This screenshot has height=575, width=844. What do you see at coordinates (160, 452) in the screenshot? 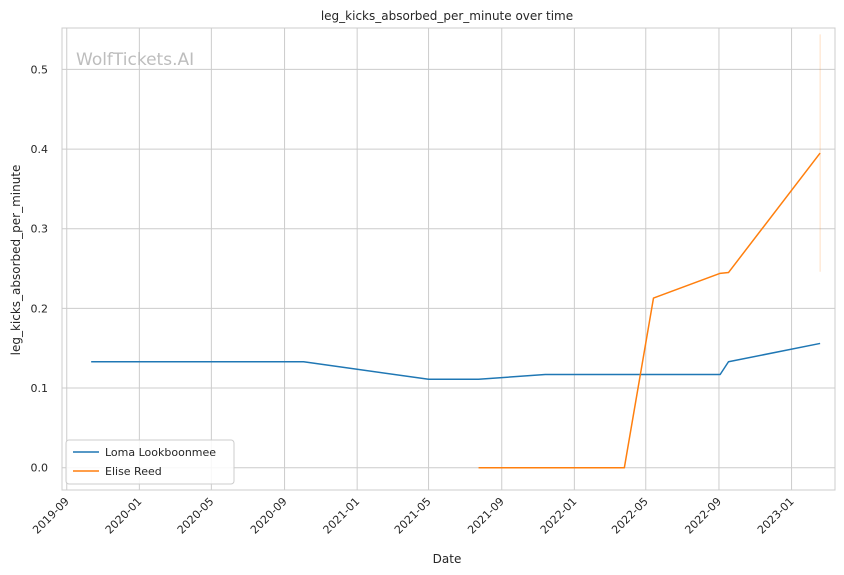
I see `legend-label: Loma Lookboonmee` at bounding box center [160, 452].